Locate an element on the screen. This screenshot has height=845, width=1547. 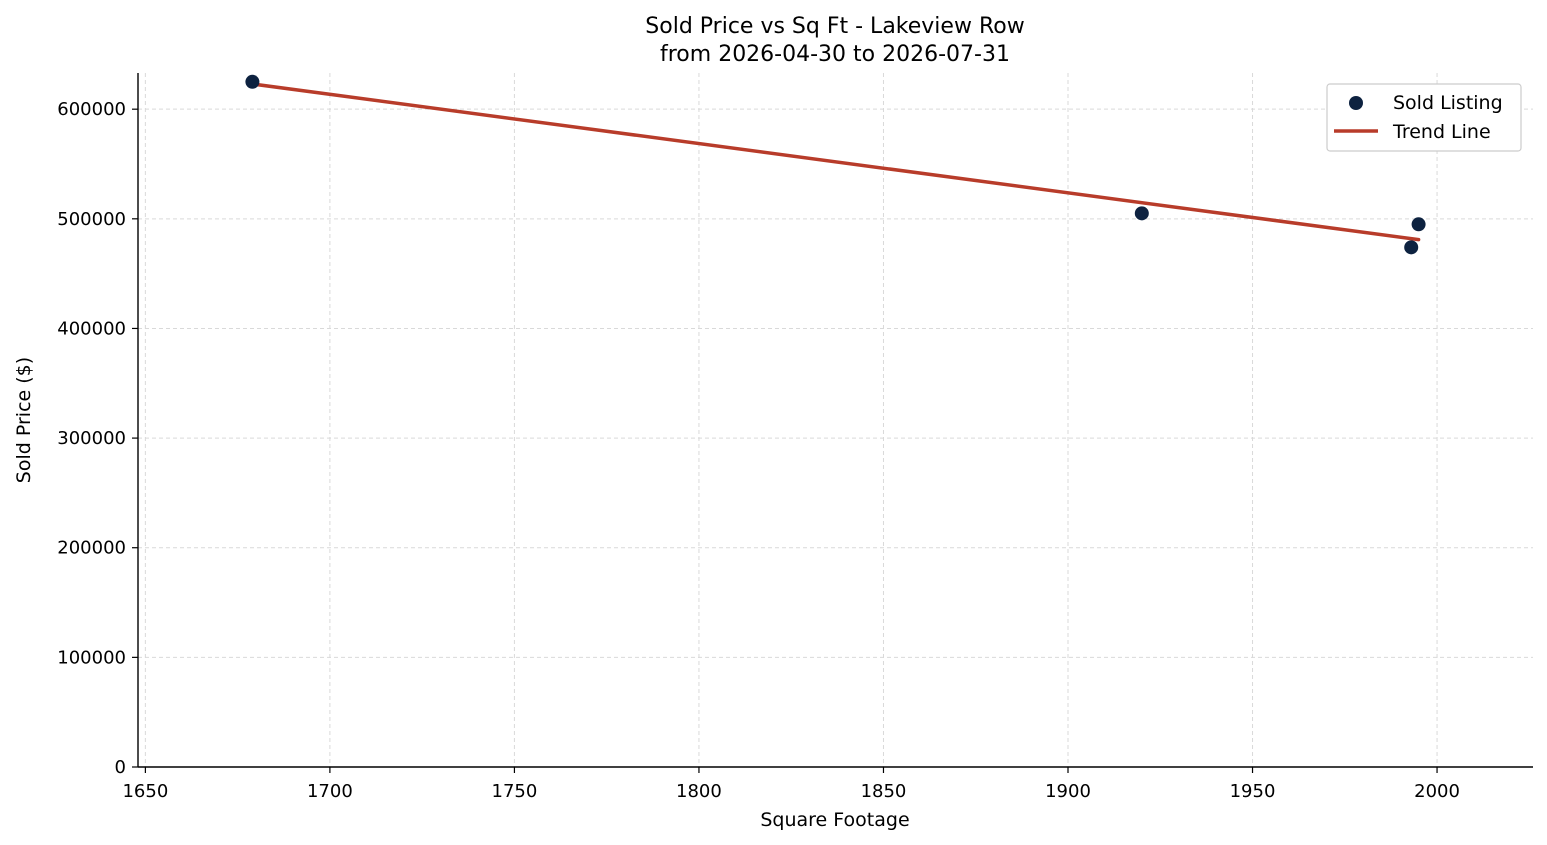
chart-title-line1: Sold Price vs Sq Ft - Lakeview Row is located at coordinates (834, 26).